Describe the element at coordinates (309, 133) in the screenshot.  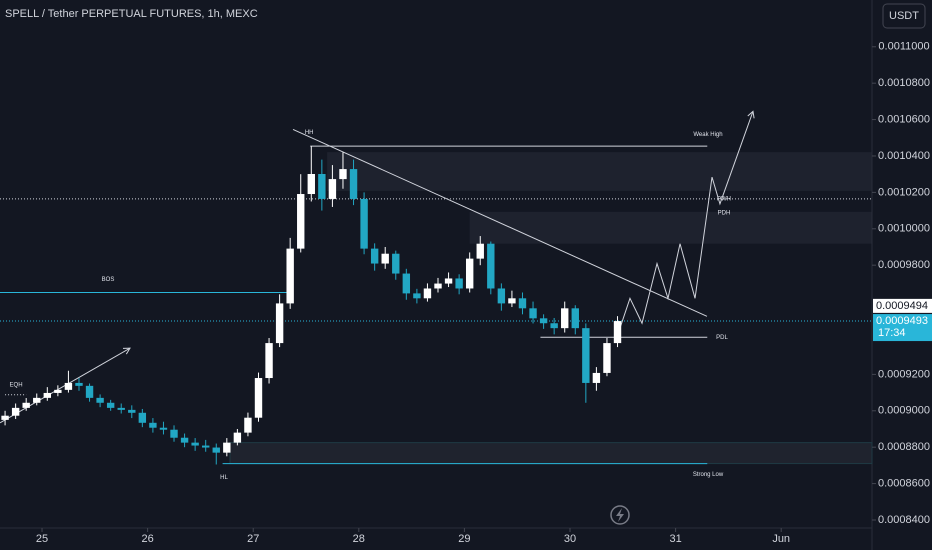
I see `annotation: HH` at that location.